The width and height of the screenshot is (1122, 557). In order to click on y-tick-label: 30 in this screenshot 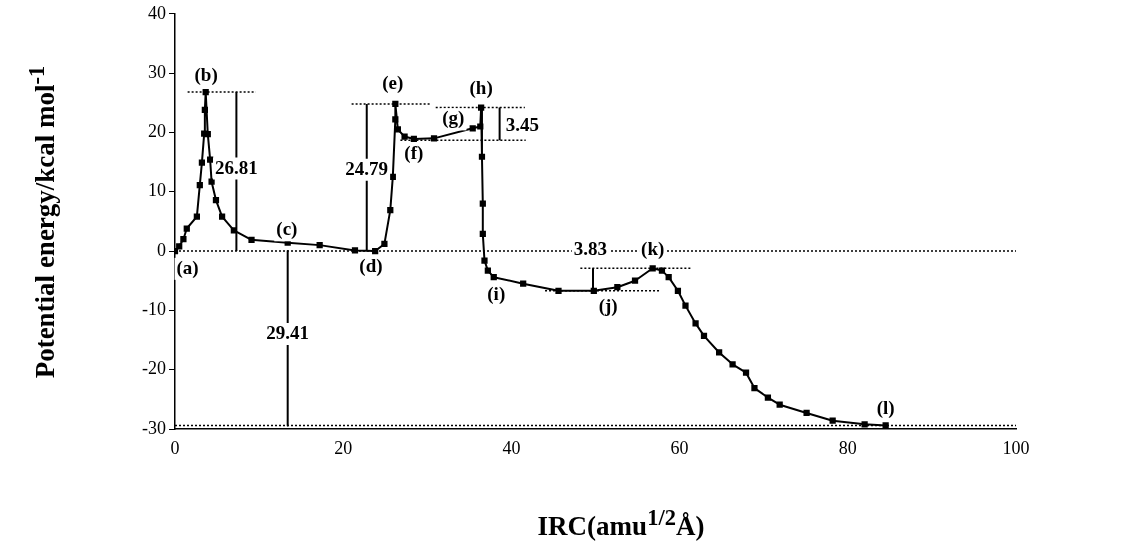, I will do `click(157, 71)`.